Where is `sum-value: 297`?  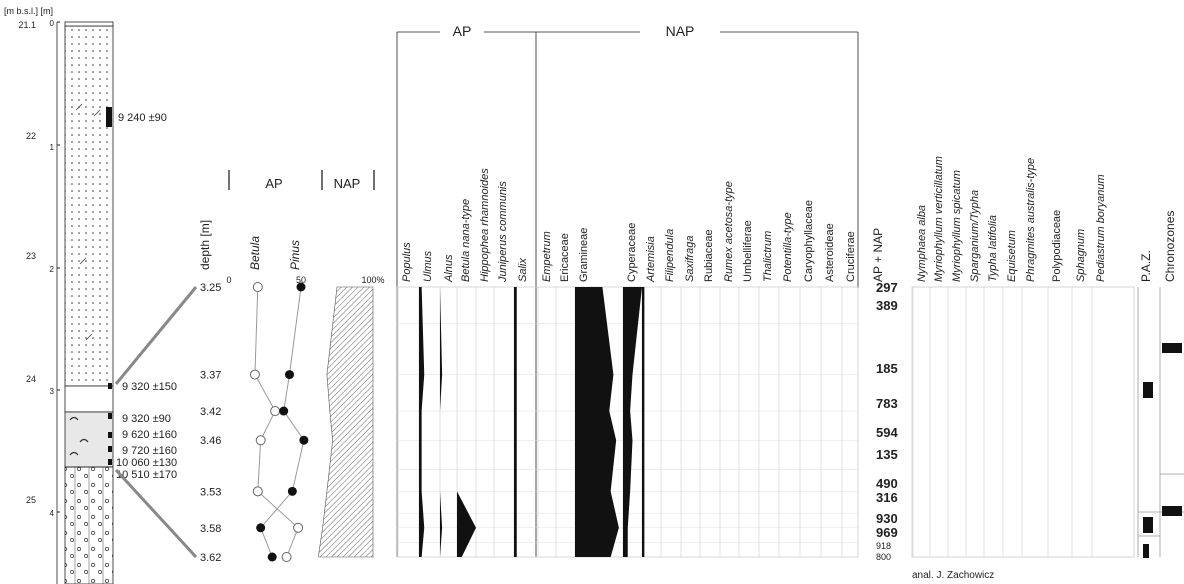 sum-value: 297 is located at coordinates (887, 287).